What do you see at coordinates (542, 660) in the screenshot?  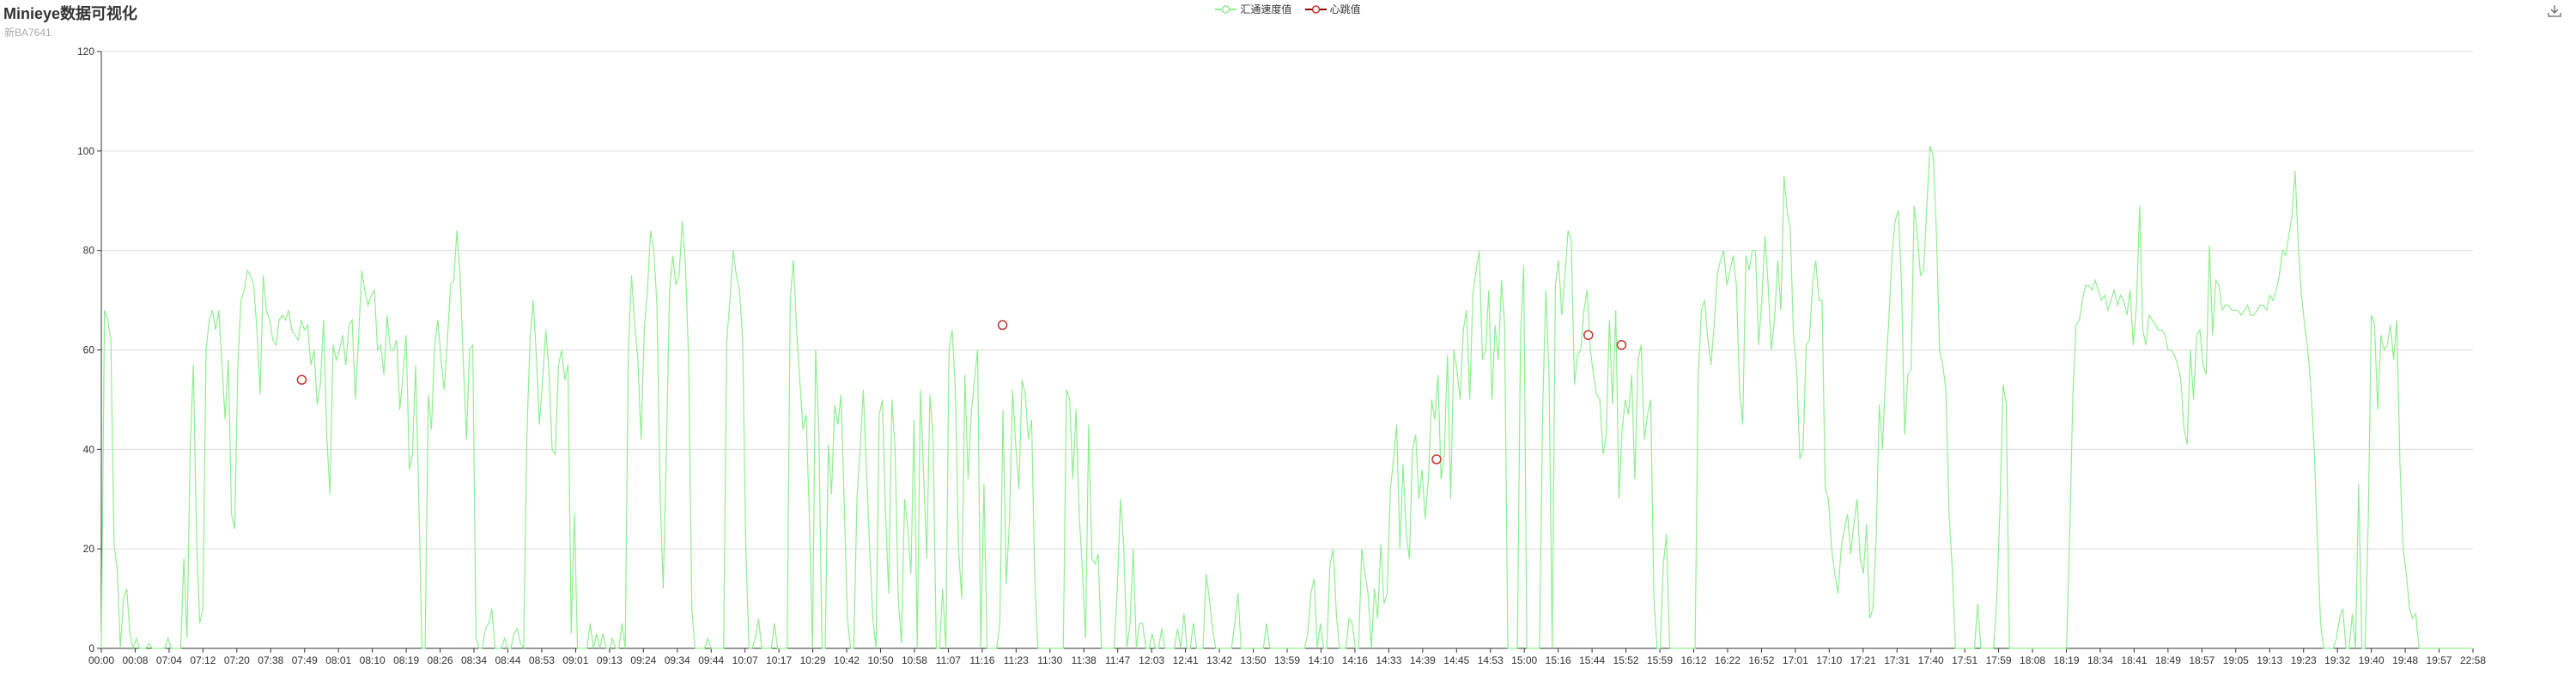 I see `x-tick-label: 08:53` at bounding box center [542, 660].